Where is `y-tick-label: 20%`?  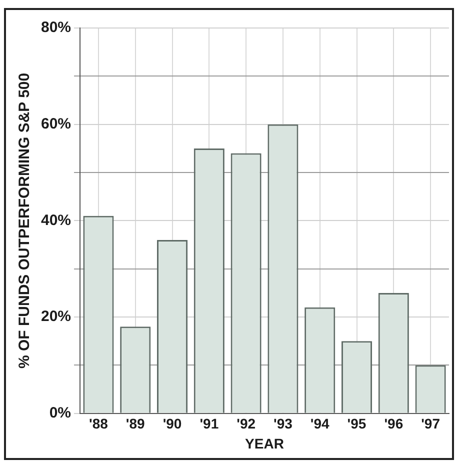 y-tick-label: 20% is located at coordinates (56, 317).